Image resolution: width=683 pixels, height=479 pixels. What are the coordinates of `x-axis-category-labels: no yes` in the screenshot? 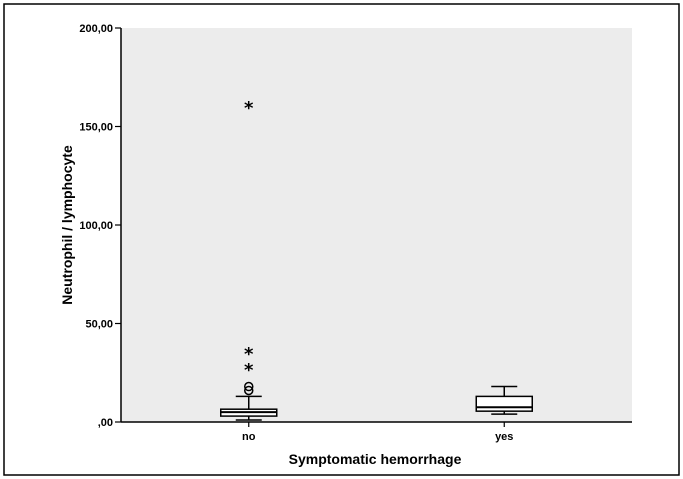 It's located at (377, 432).